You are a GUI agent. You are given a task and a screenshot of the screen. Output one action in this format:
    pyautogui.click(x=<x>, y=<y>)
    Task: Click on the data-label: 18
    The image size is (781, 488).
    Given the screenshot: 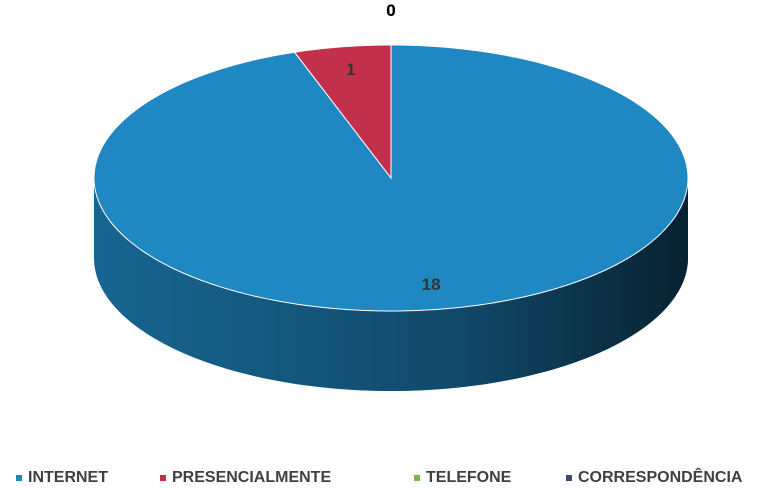 What is the action you would take?
    pyautogui.click(x=431, y=284)
    